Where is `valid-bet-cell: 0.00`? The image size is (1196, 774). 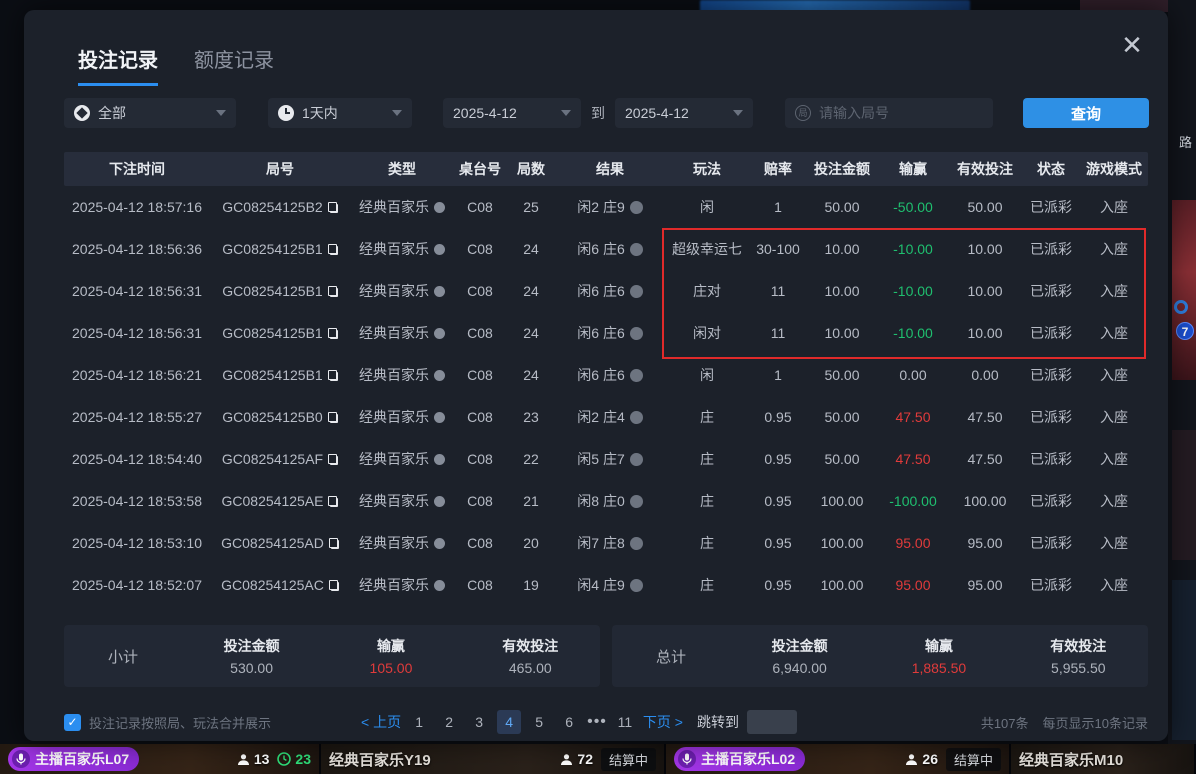 valid-bet-cell: 0.00 is located at coordinates (985, 375).